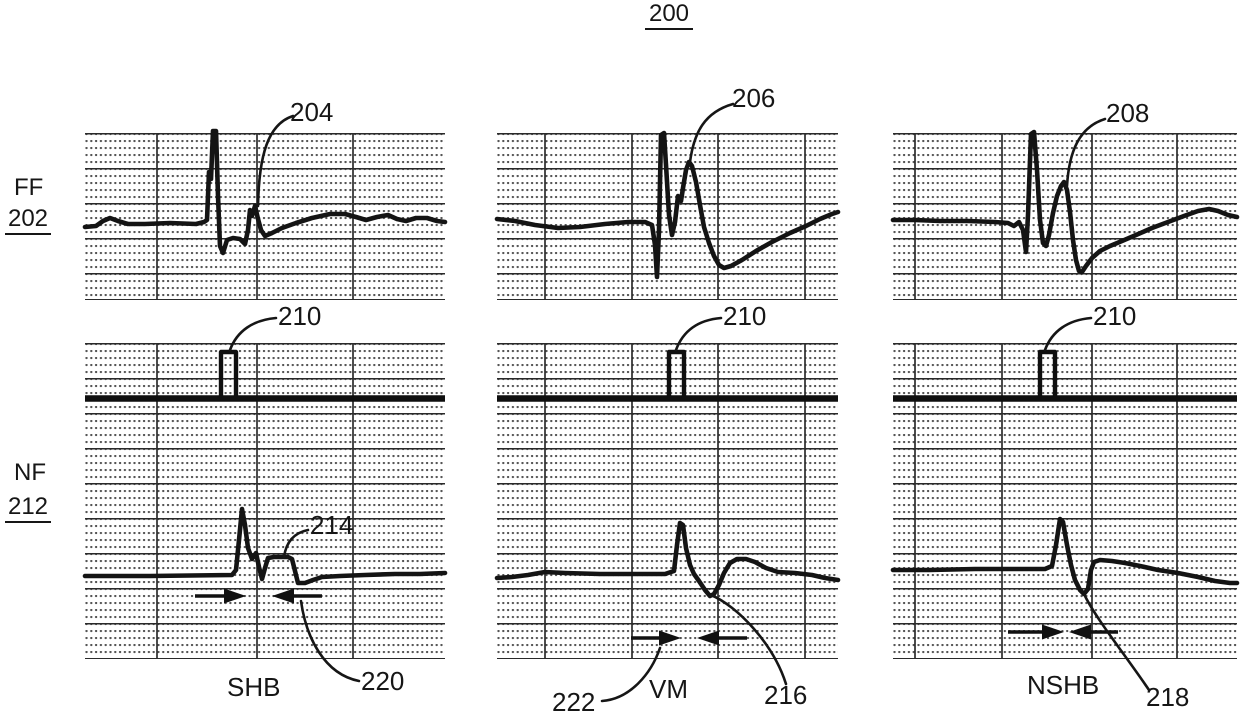 The image size is (1240, 720). I want to click on figure-number: 200, so click(669, 16).